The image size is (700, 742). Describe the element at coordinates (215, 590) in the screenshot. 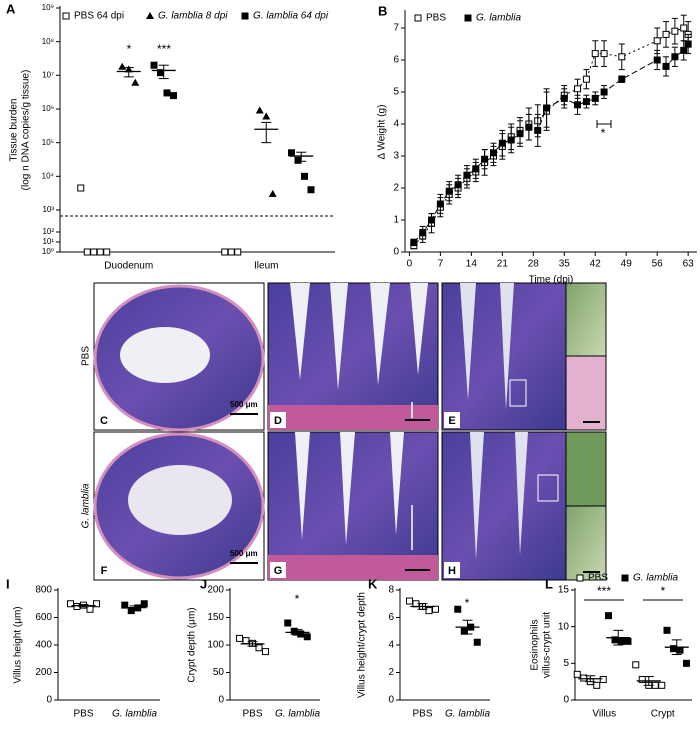

I see `y-tick-label: 200` at that location.